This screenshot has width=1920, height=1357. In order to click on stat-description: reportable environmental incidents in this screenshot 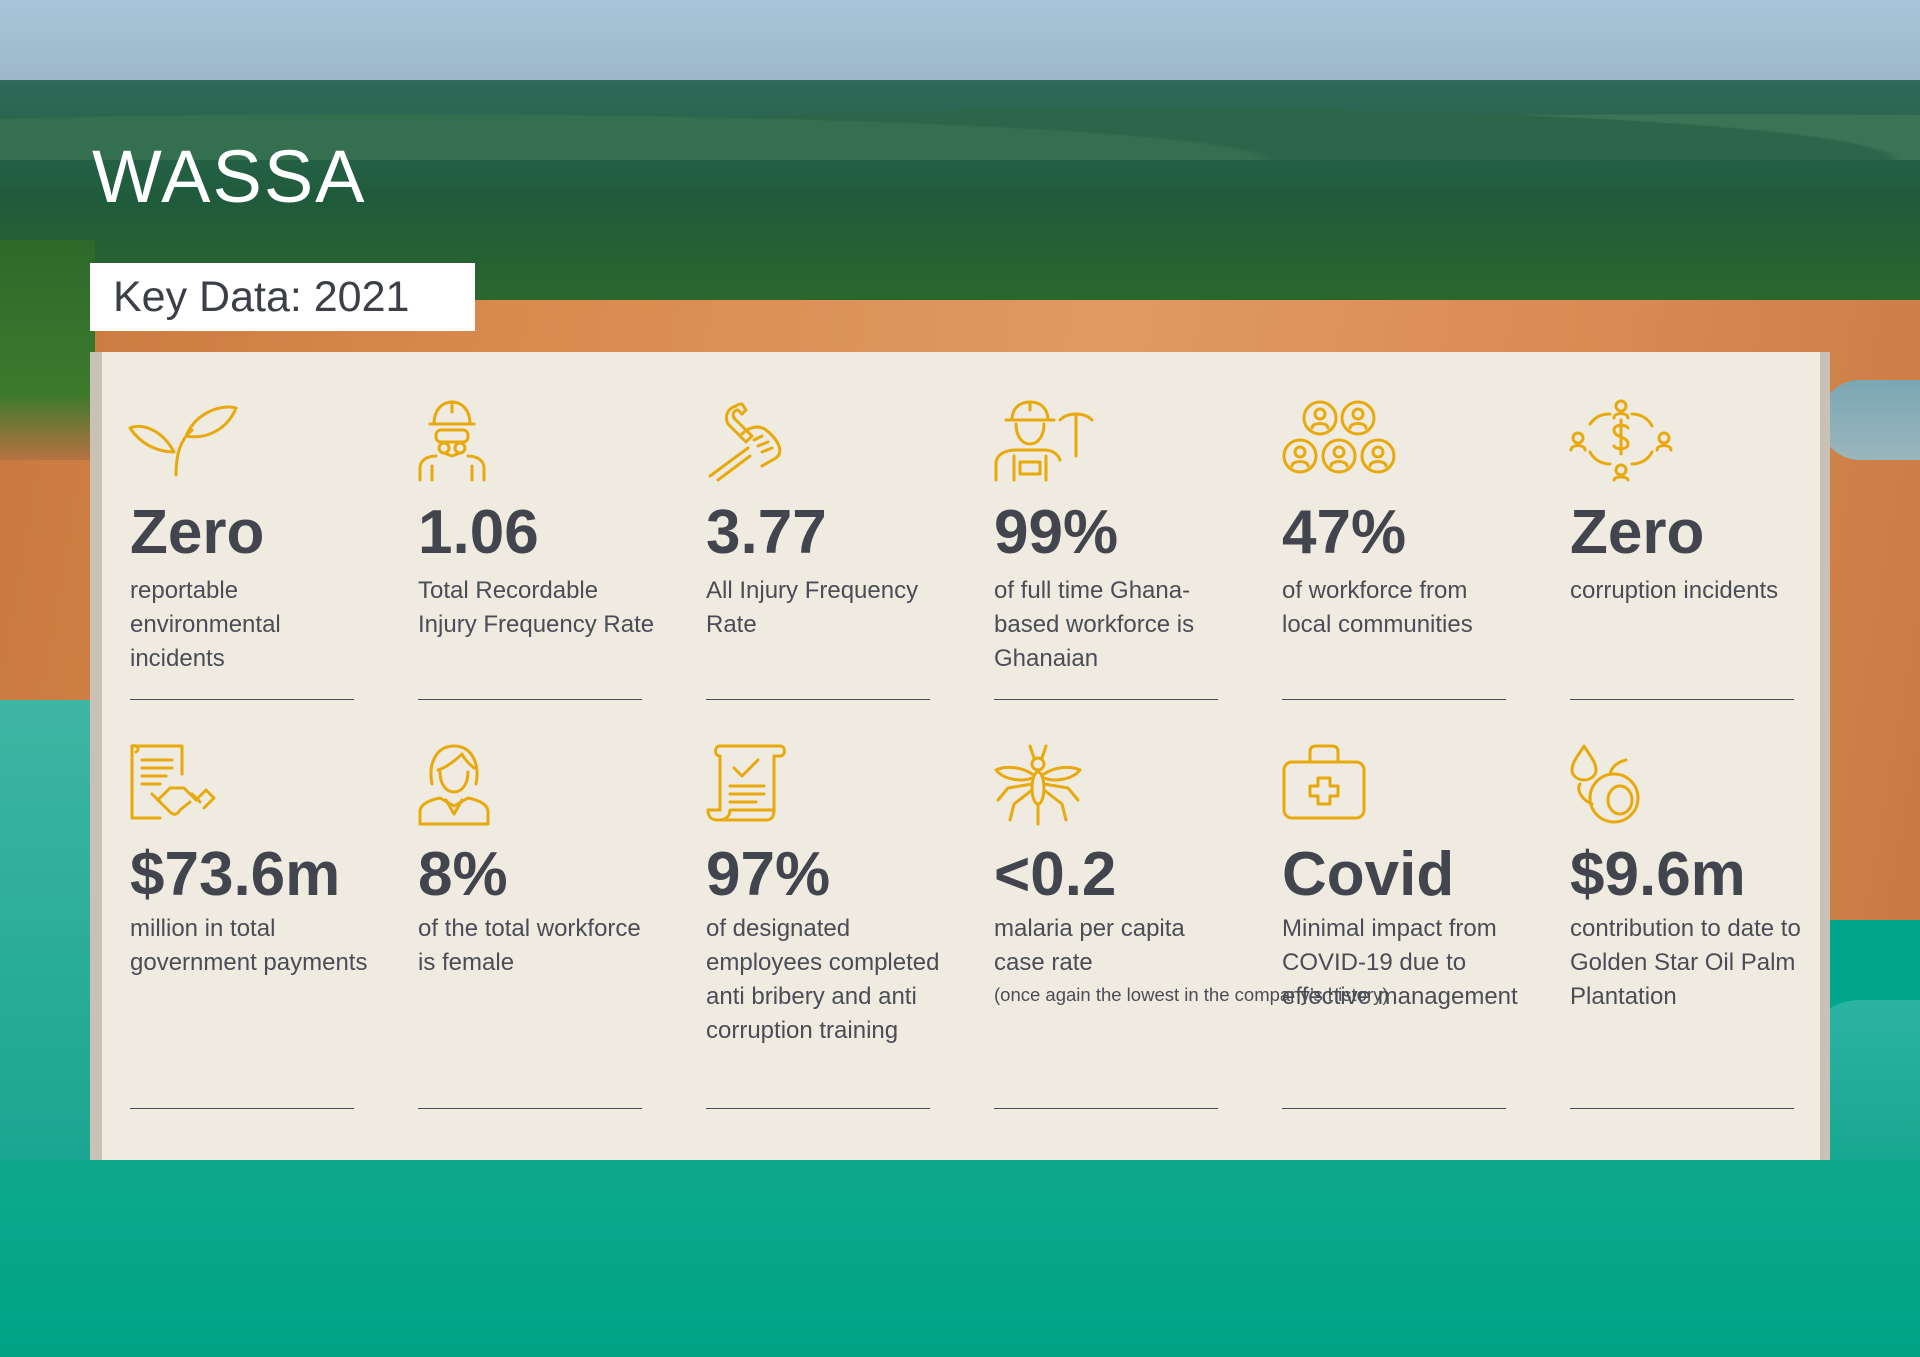, I will do `click(205, 624)`.